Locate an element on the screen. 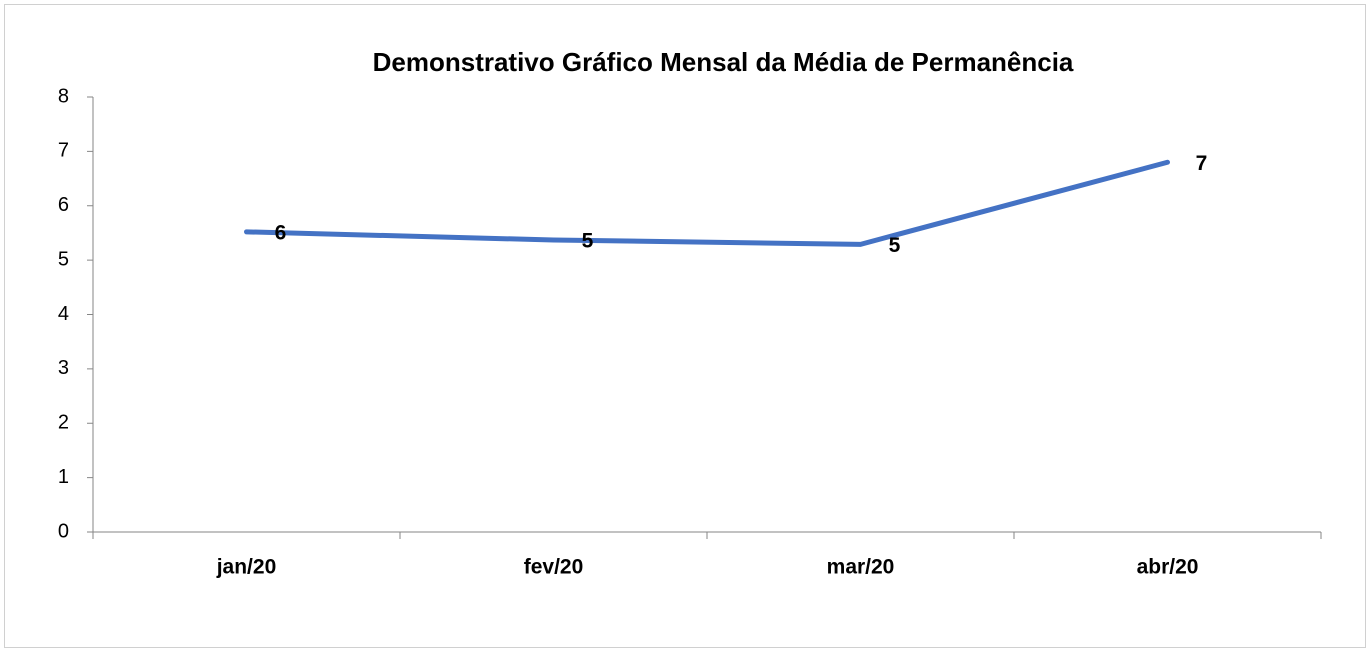  y-tick-label: 2 is located at coordinates (63, 423).